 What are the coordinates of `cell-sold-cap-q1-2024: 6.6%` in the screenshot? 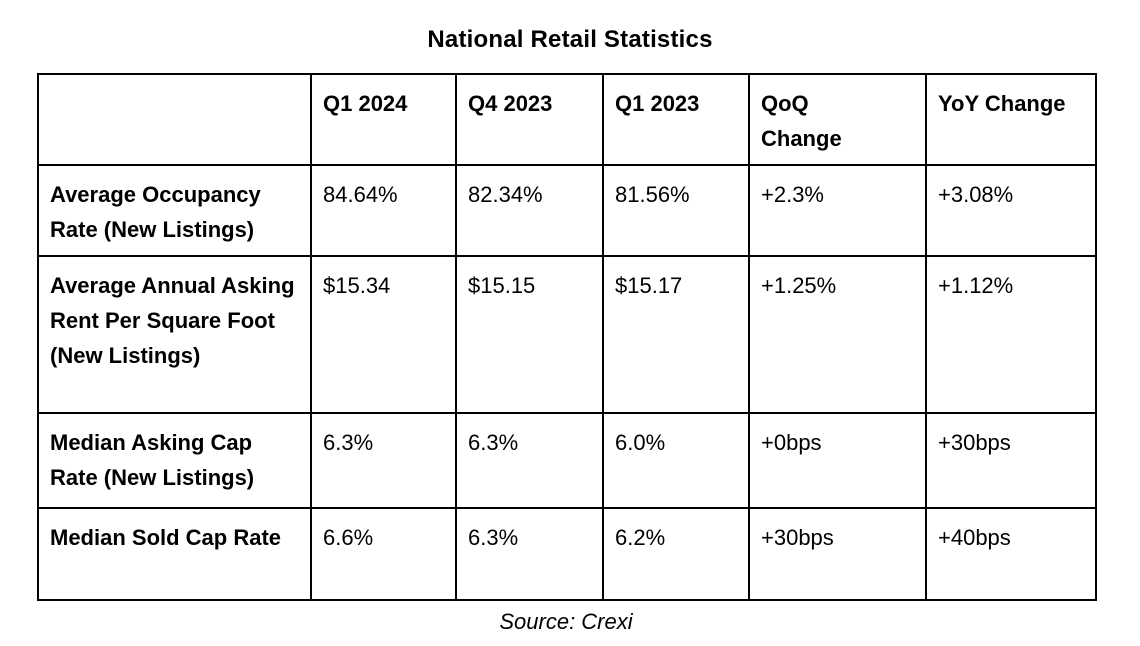 It's located at (383, 554).